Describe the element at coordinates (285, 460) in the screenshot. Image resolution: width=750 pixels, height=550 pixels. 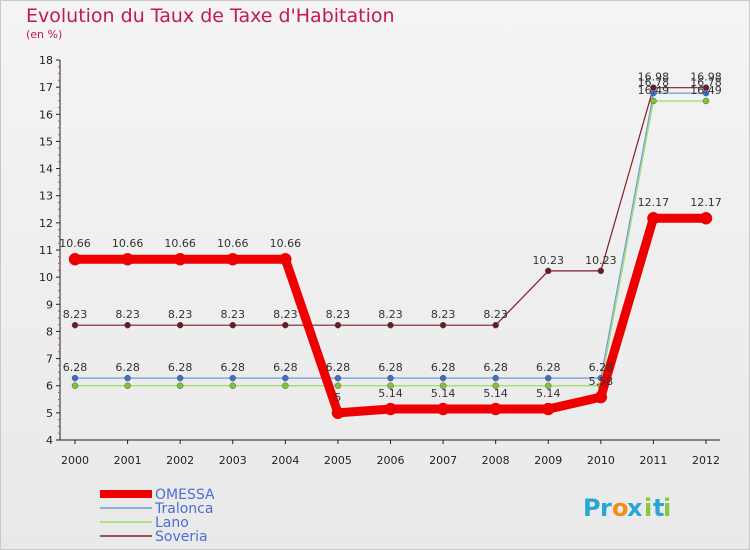
I see `x-tick-label: 2004` at that location.